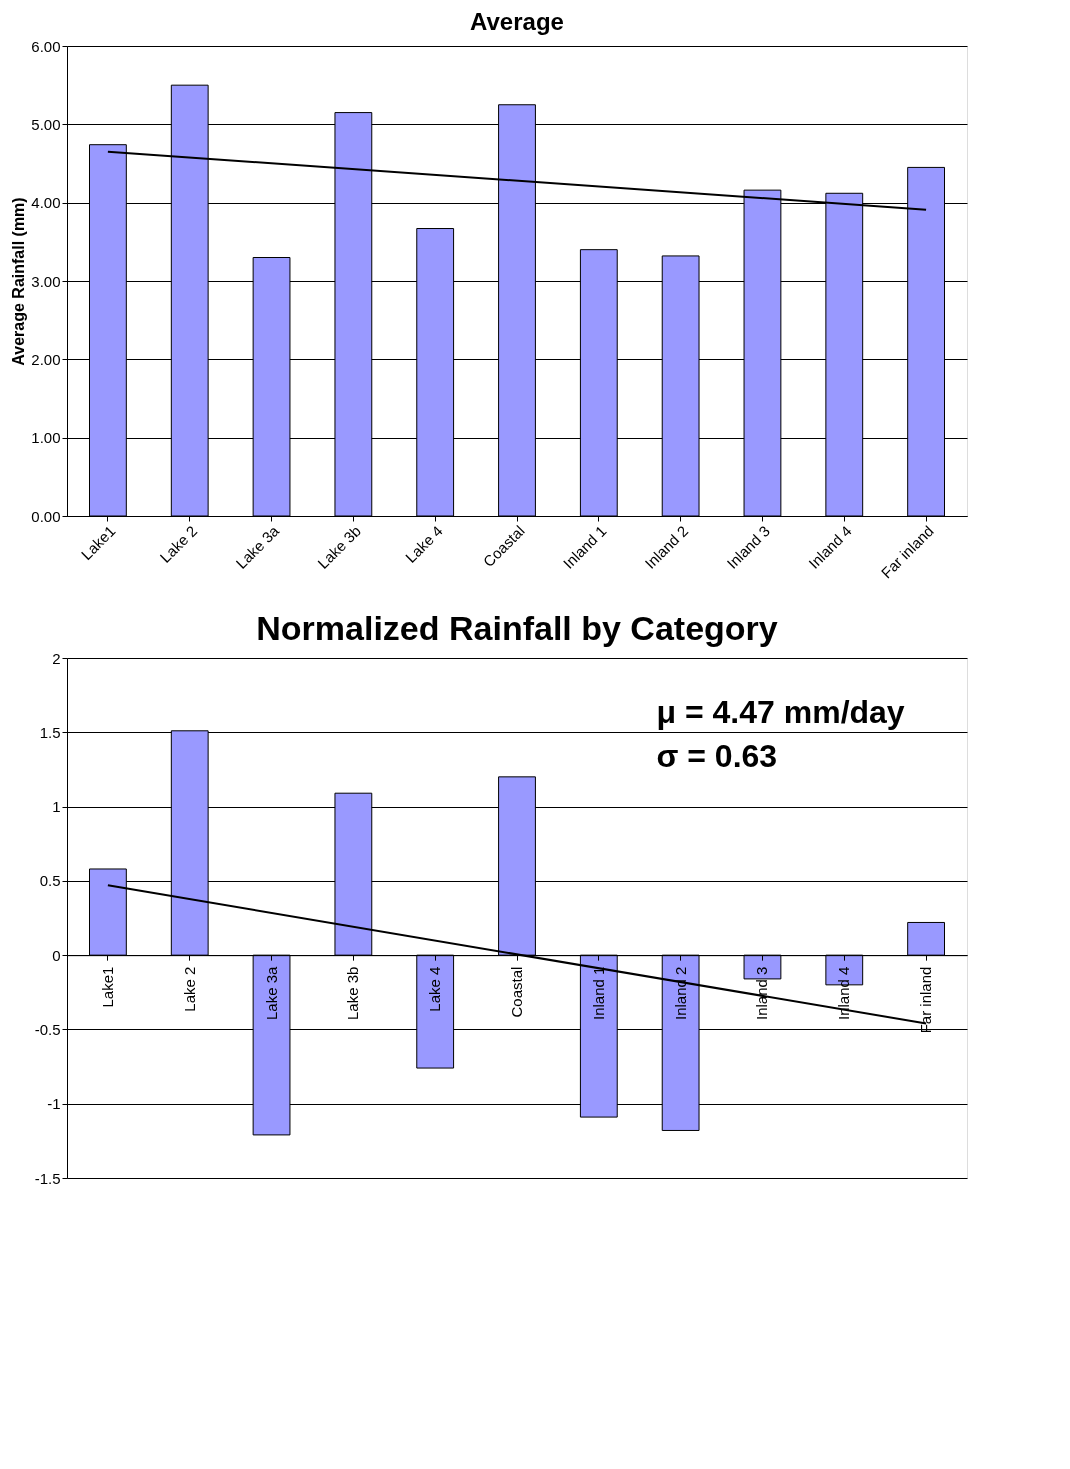  What do you see at coordinates (517, 21) in the screenshot?
I see `chart-title: Average` at bounding box center [517, 21].